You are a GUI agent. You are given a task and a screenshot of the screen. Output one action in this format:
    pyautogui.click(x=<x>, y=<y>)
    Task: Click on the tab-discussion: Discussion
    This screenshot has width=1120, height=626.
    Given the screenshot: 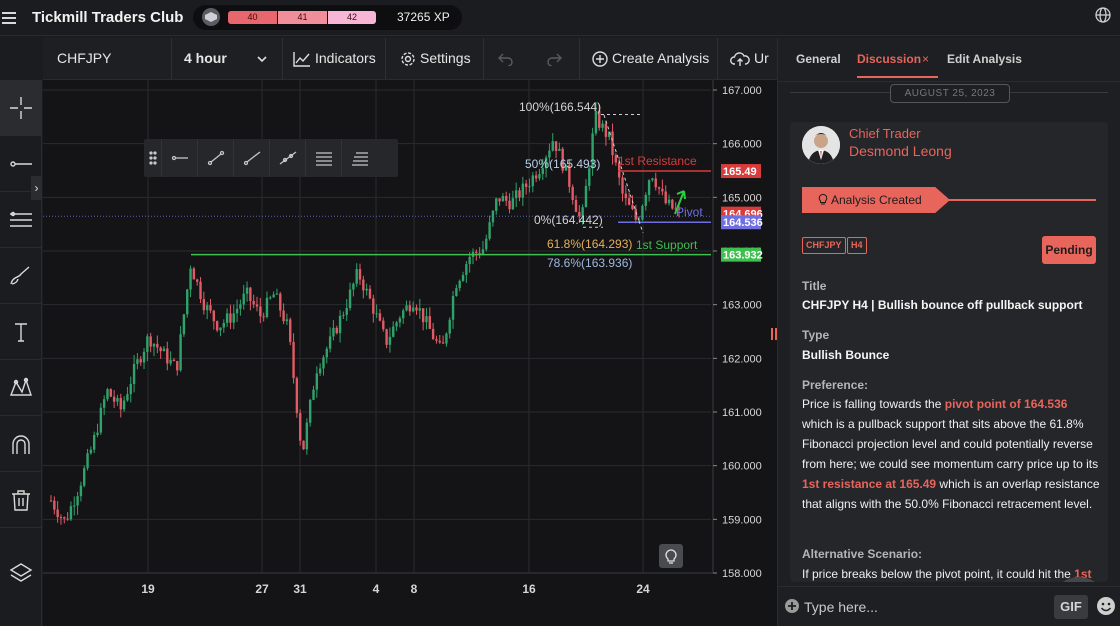 What is the action you would take?
    pyautogui.click(x=889, y=59)
    